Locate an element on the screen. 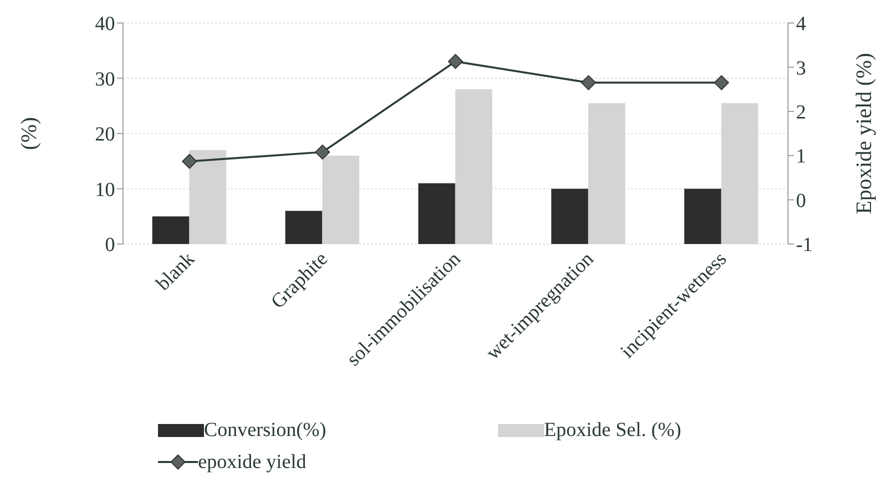 This screenshot has width=891, height=491. y-tick-label: 0 is located at coordinates (110, 245).